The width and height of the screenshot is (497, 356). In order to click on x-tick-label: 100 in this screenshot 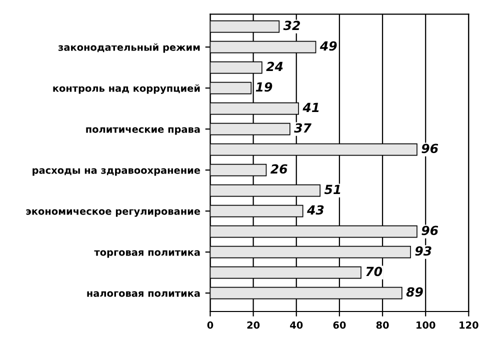, I will do `click(426, 325)`.